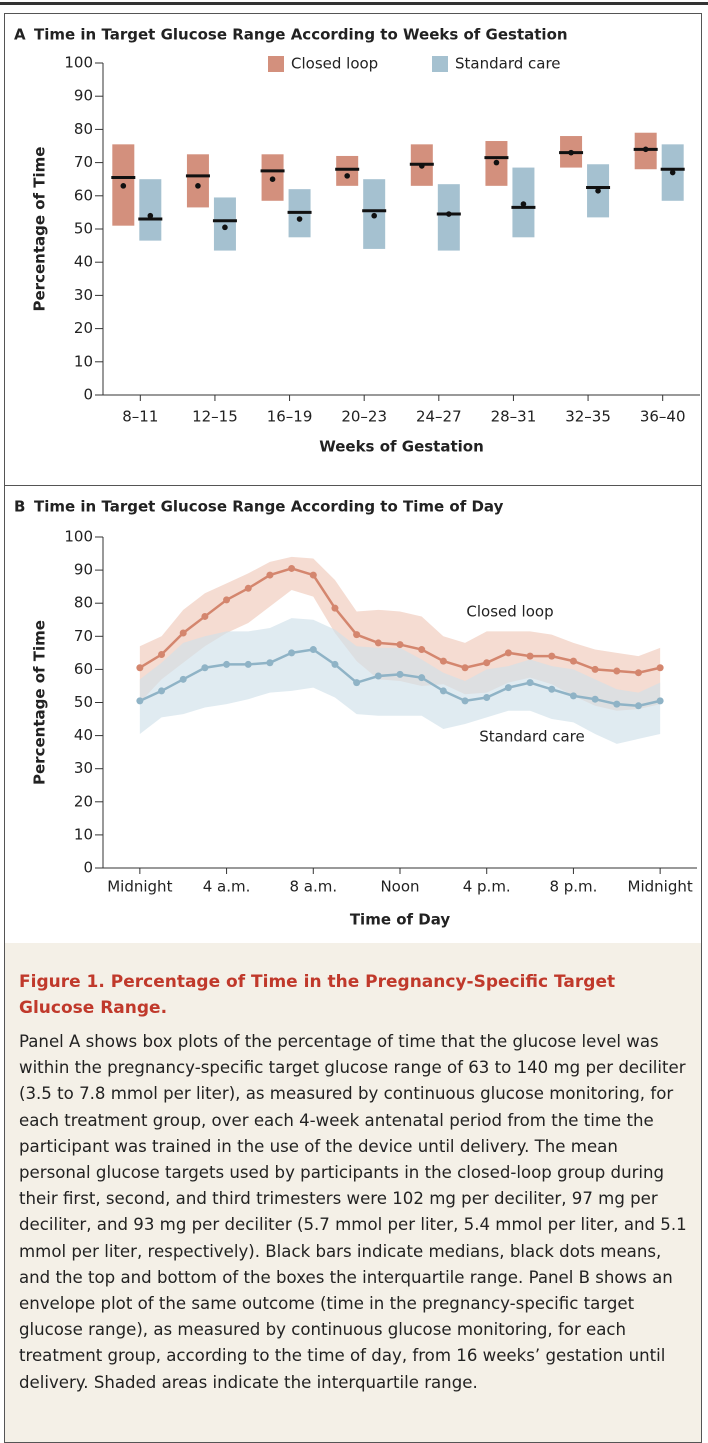 This screenshot has height=1443, width=708. I want to click on x-tick-label: 8–11, so click(140, 417).